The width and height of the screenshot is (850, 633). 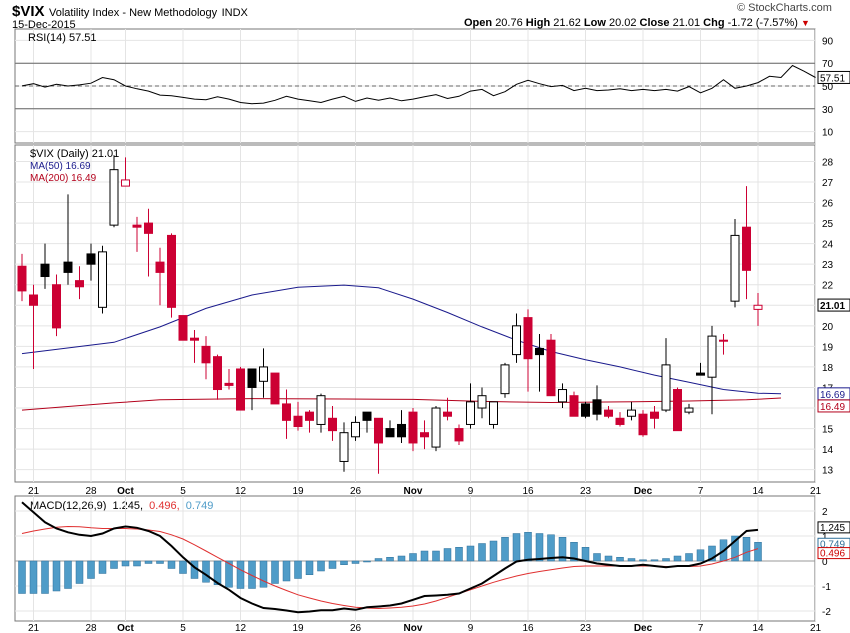 What do you see at coordinates (826, 612) in the screenshot?
I see `macd-y-tick-label: -2` at bounding box center [826, 612].